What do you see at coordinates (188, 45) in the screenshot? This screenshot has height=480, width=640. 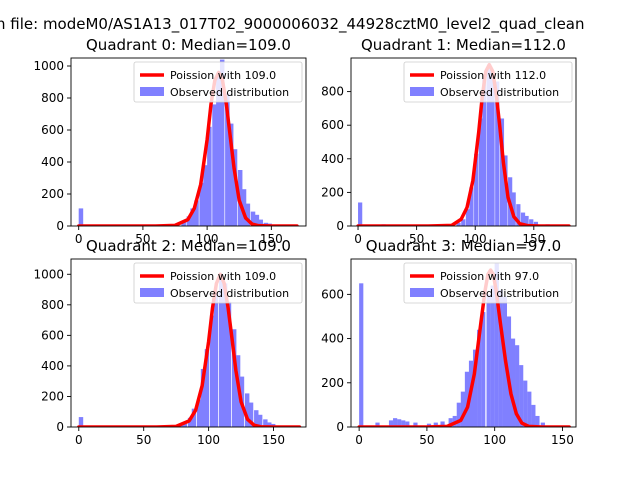 I see `subplot-title: Quadrant 0: Median=109.0` at bounding box center [188, 45].